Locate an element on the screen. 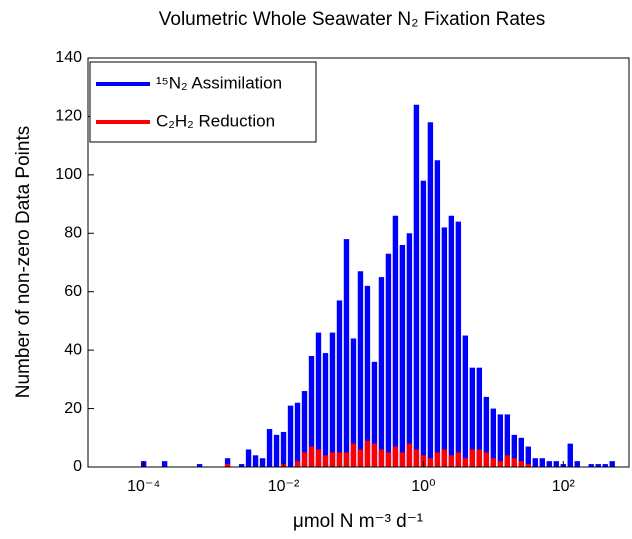 The height and width of the screenshot is (539, 632). y-tick-label: 120 is located at coordinates (68, 116).